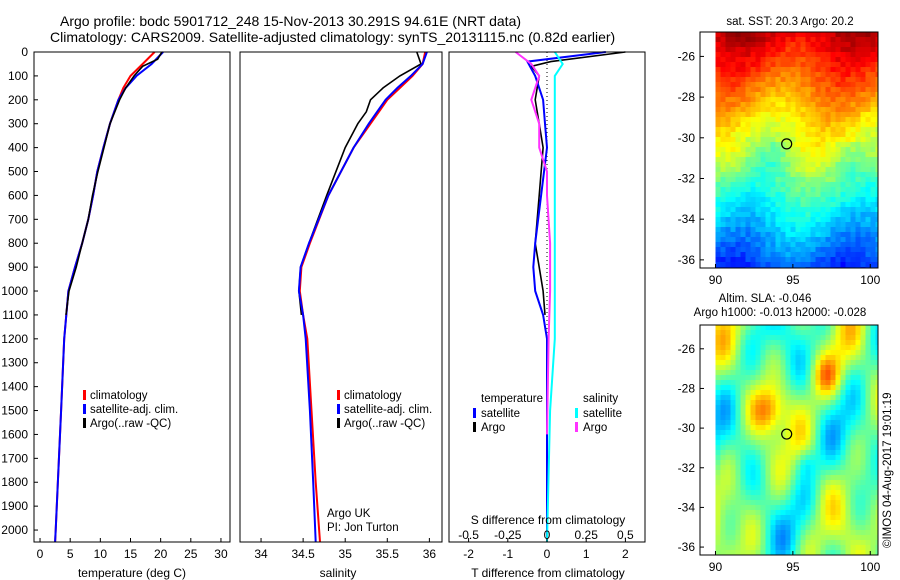  Describe the element at coordinates (533, 243) in the screenshot. I see `diff-salinity-argo-line` at that location.